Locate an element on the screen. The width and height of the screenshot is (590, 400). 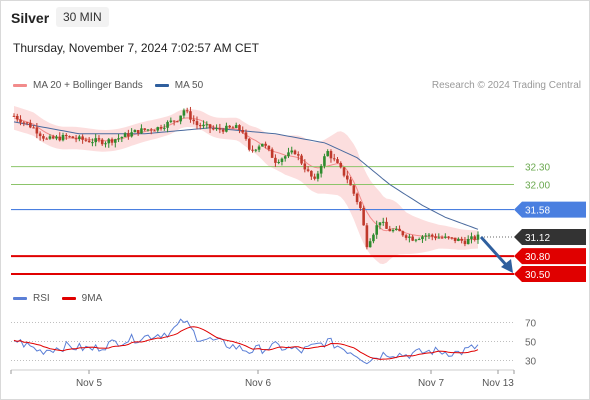
support-label: 30.50 is located at coordinates (537, 275).